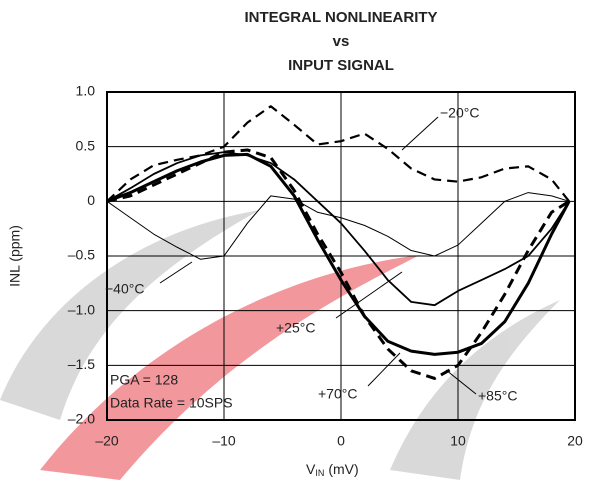 The width and height of the screenshot is (595, 487). I want to click on x-axis-label: VIN (mV), so click(332, 470).